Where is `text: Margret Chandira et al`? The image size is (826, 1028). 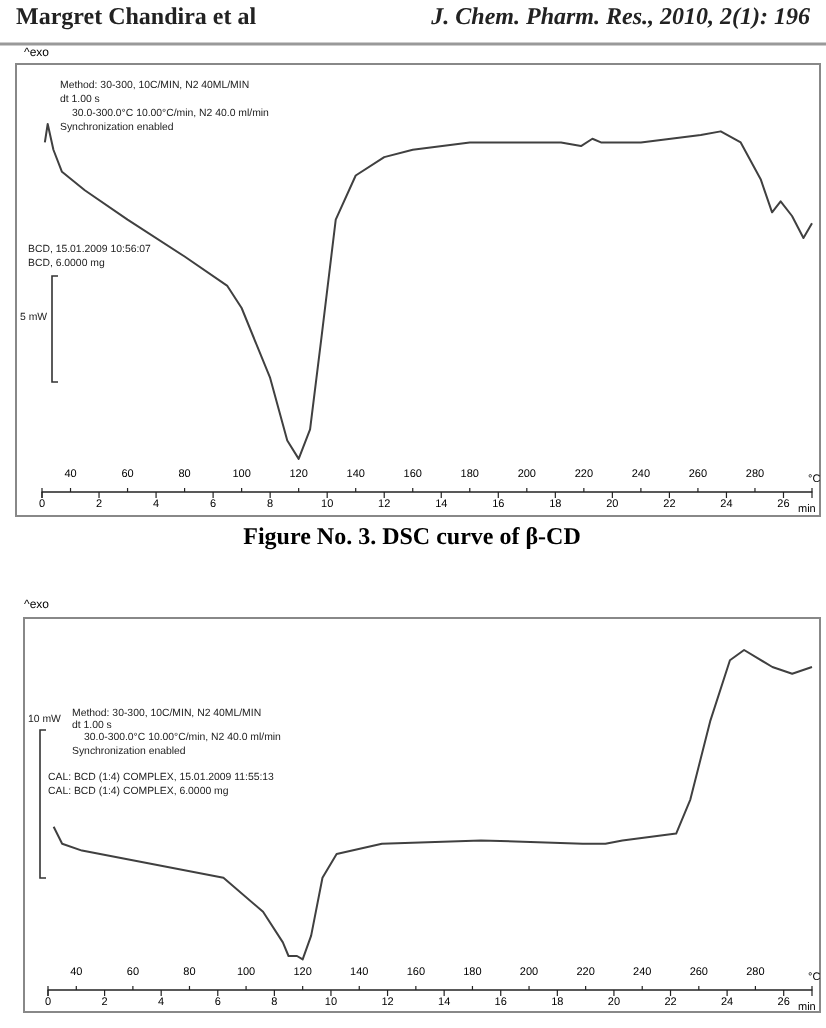
text: Margret Chandira et al is located at coordinates (137, 16).